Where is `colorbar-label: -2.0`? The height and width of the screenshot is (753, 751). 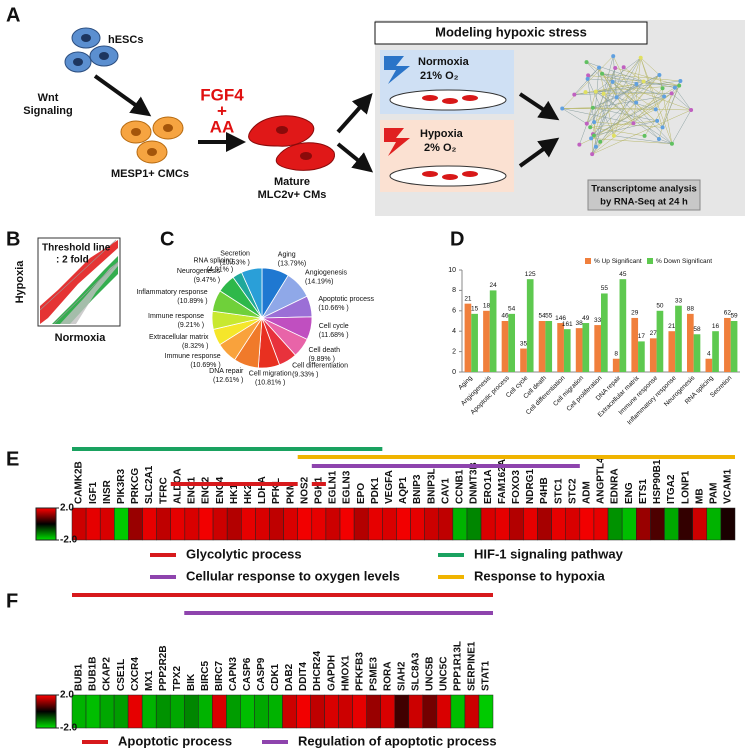 colorbar-label: -2.0 is located at coordinates (69, 728).